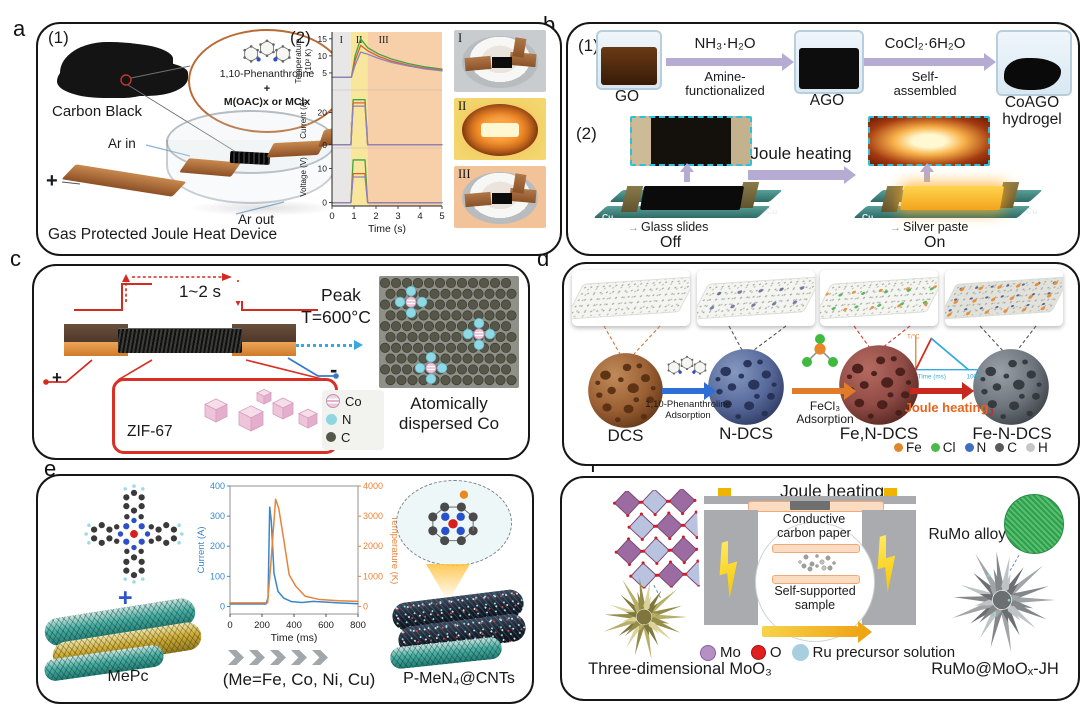 Image resolution: width=1080 pixels, height=704 pixels. Describe the element at coordinates (459, 678) in the screenshot. I see `product-label: P-MeN₄@CNTs` at that location.